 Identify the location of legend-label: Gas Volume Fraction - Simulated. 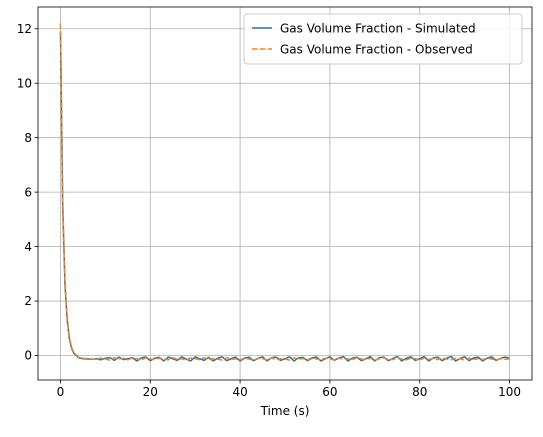
(378, 28).